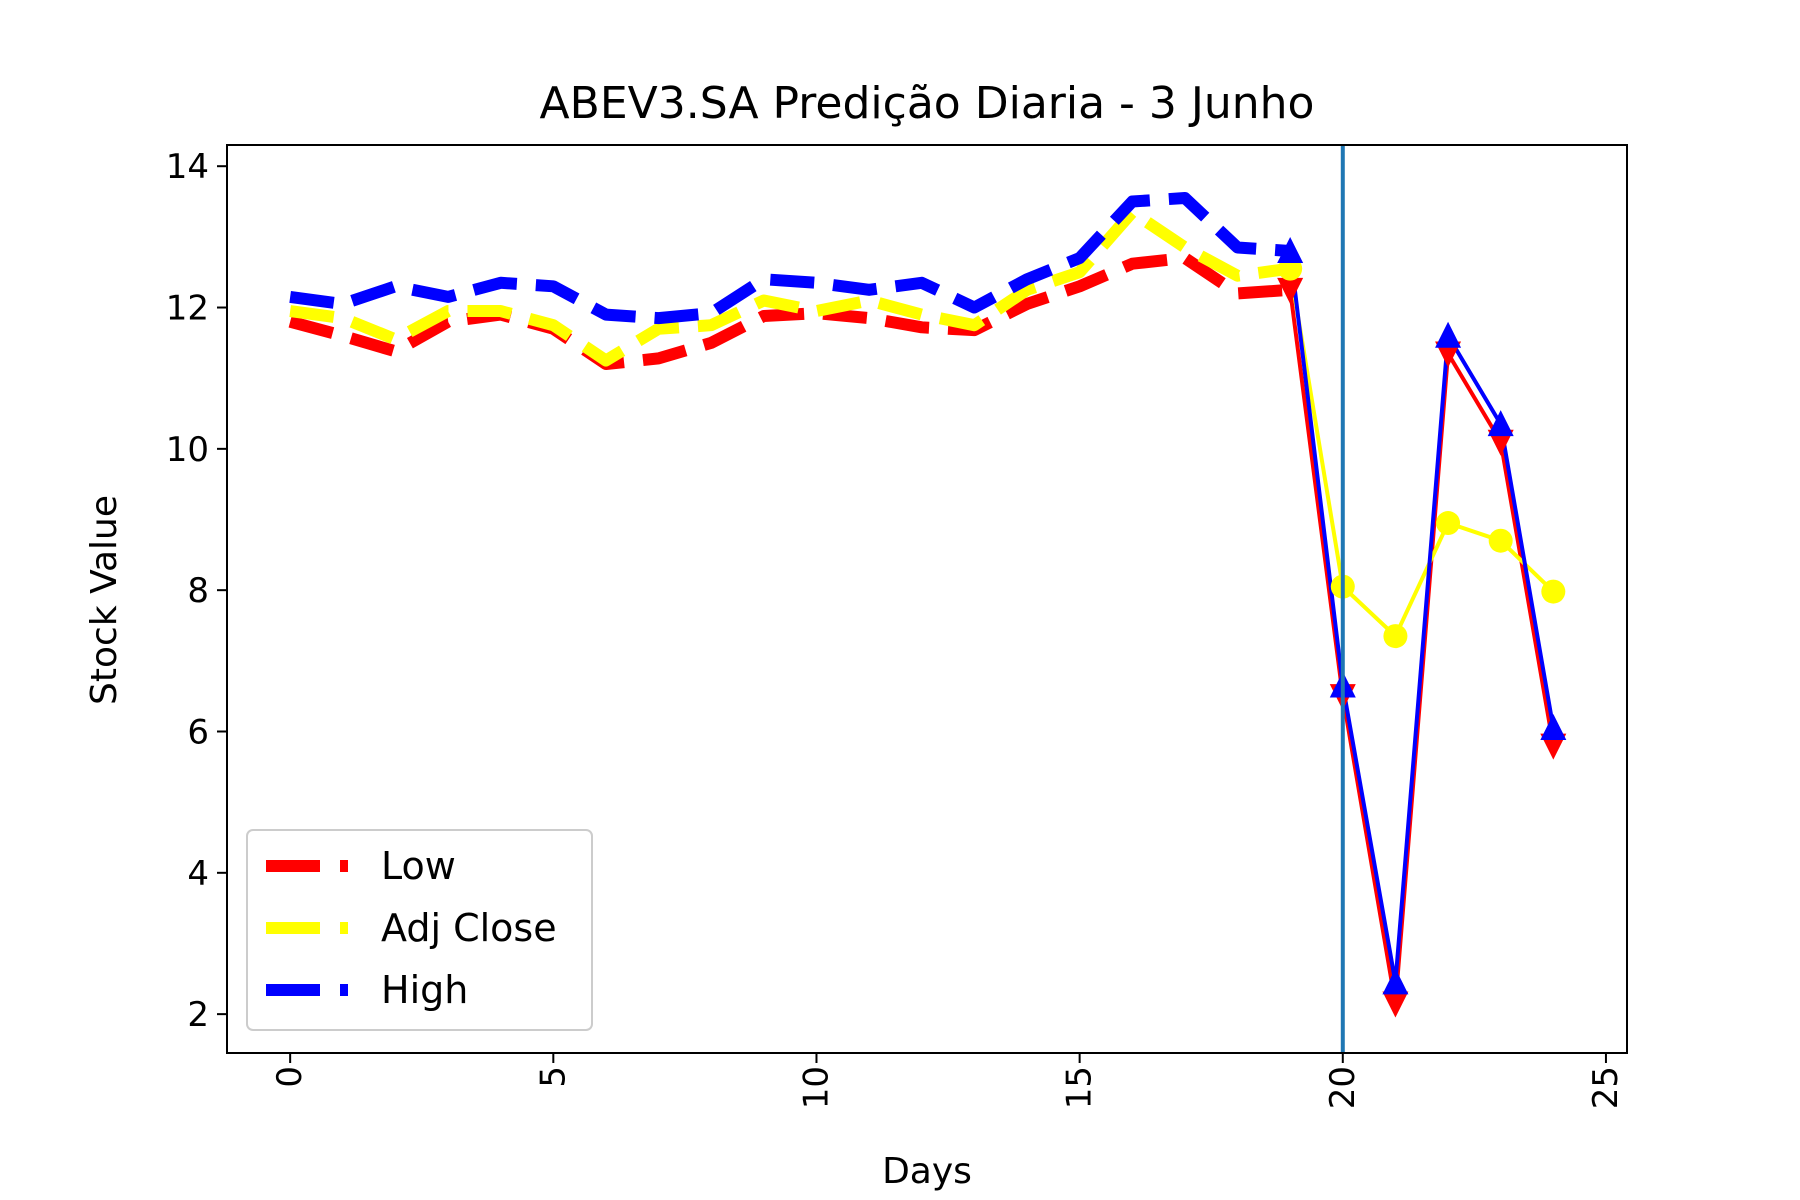 This screenshot has height=1200, width=1800. Describe the element at coordinates (187, 450) in the screenshot. I see `y-tick-label: 10` at that location.